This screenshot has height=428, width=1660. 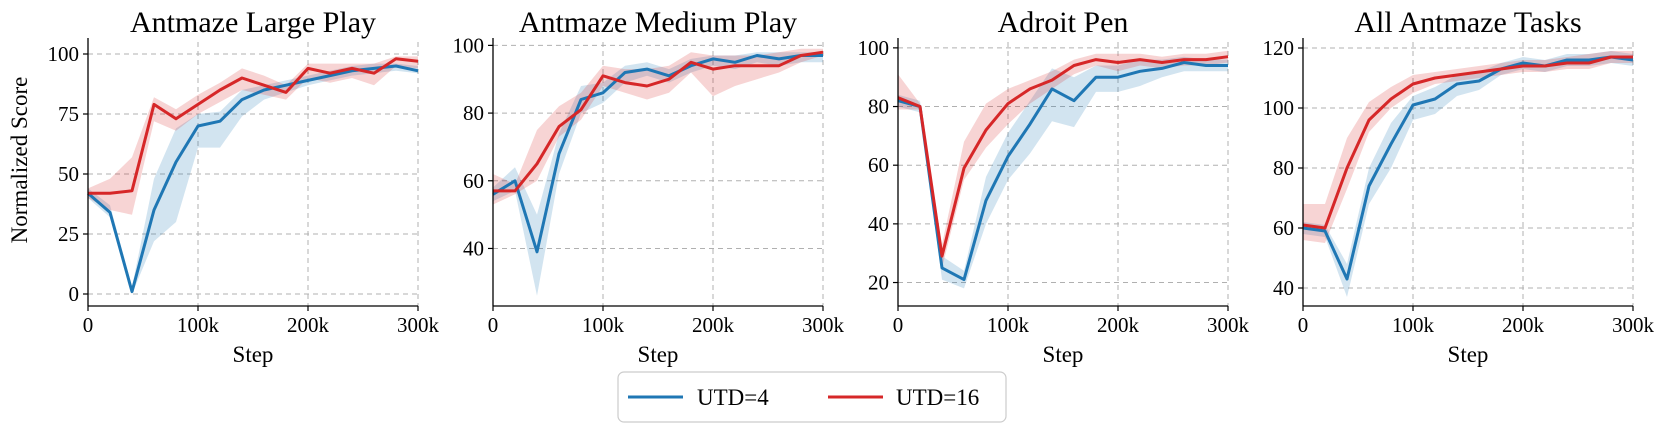 What do you see at coordinates (658, 22) in the screenshot?
I see `panel-title: Antmaze Medium Play` at bounding box center [658, 22].